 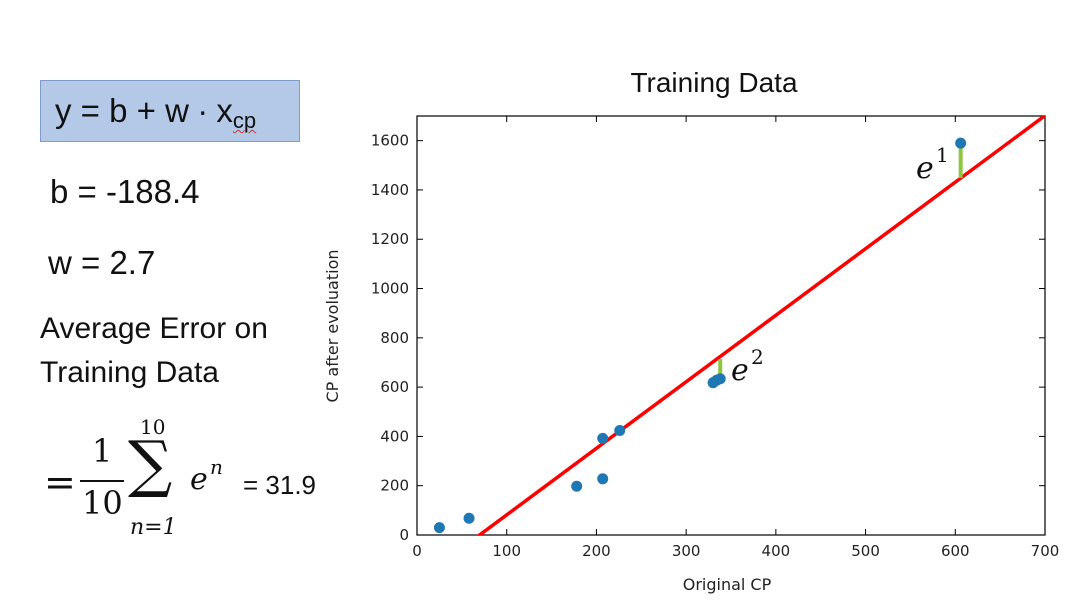 I want to click on y-tick-label: 1600, so click(x=390, y=141).